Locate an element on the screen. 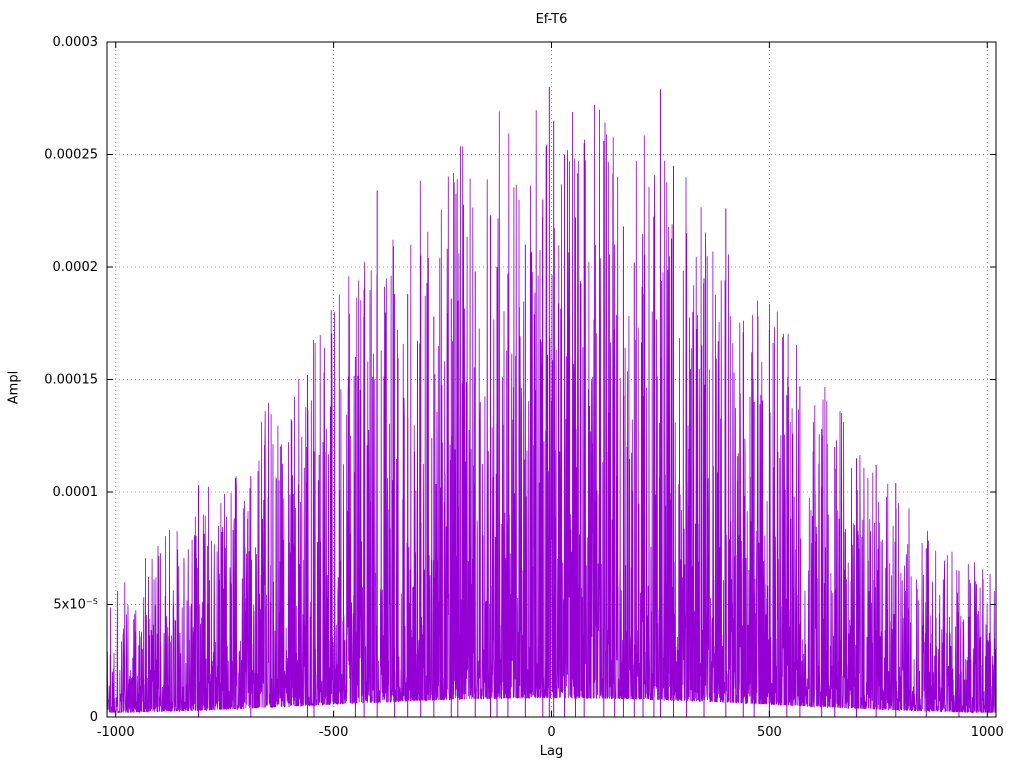 The image size is (1024, 768). x-axis-label: Lag is located at coordinates (551, 751).